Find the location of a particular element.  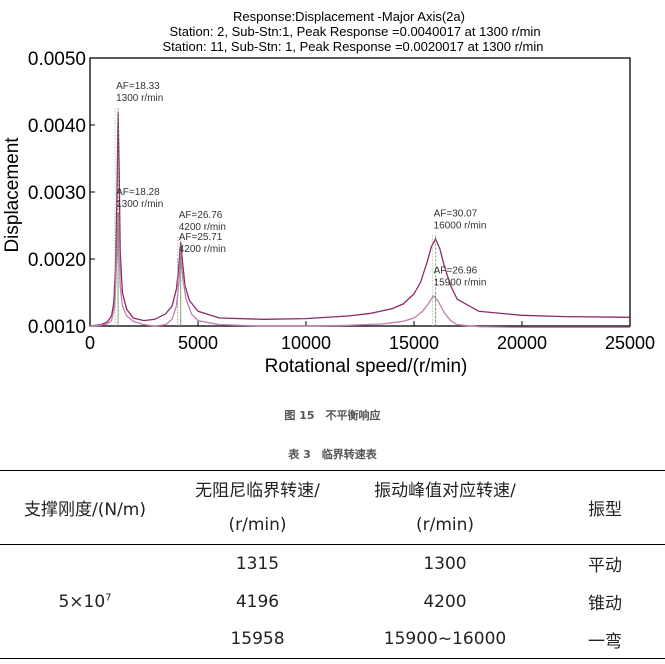

table-row: 5×107 1315 1300 平动 is located at coordinates (332, 578).